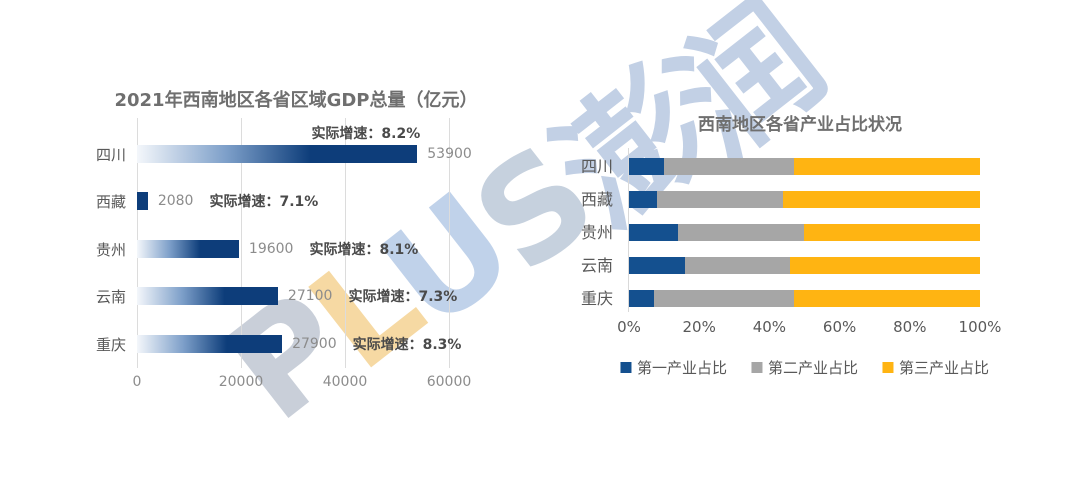 The height and width of the screenshot is (497, 1080). I want to click on gdp-bar-annotations: 27100 实际增速：7.3%, so click(372, 296).